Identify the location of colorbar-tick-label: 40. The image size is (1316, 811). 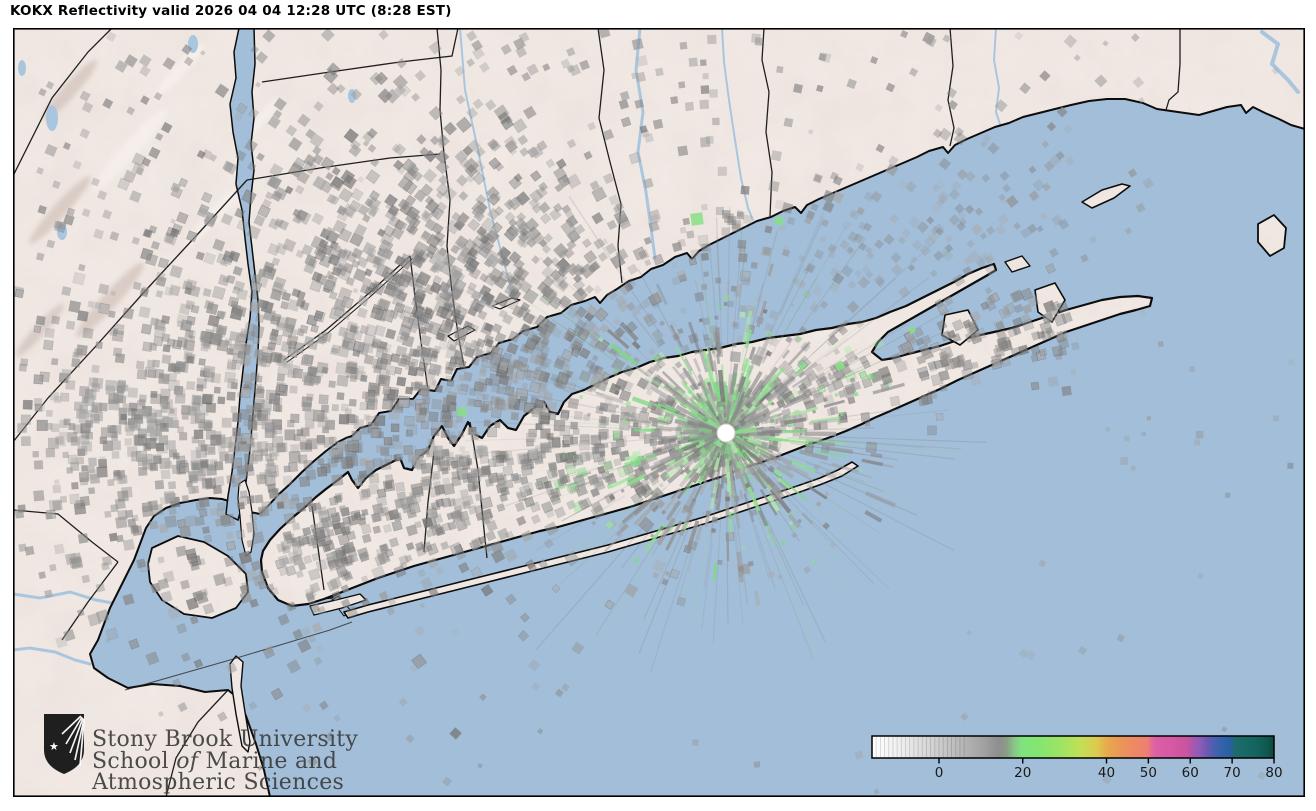
(1106, 773).